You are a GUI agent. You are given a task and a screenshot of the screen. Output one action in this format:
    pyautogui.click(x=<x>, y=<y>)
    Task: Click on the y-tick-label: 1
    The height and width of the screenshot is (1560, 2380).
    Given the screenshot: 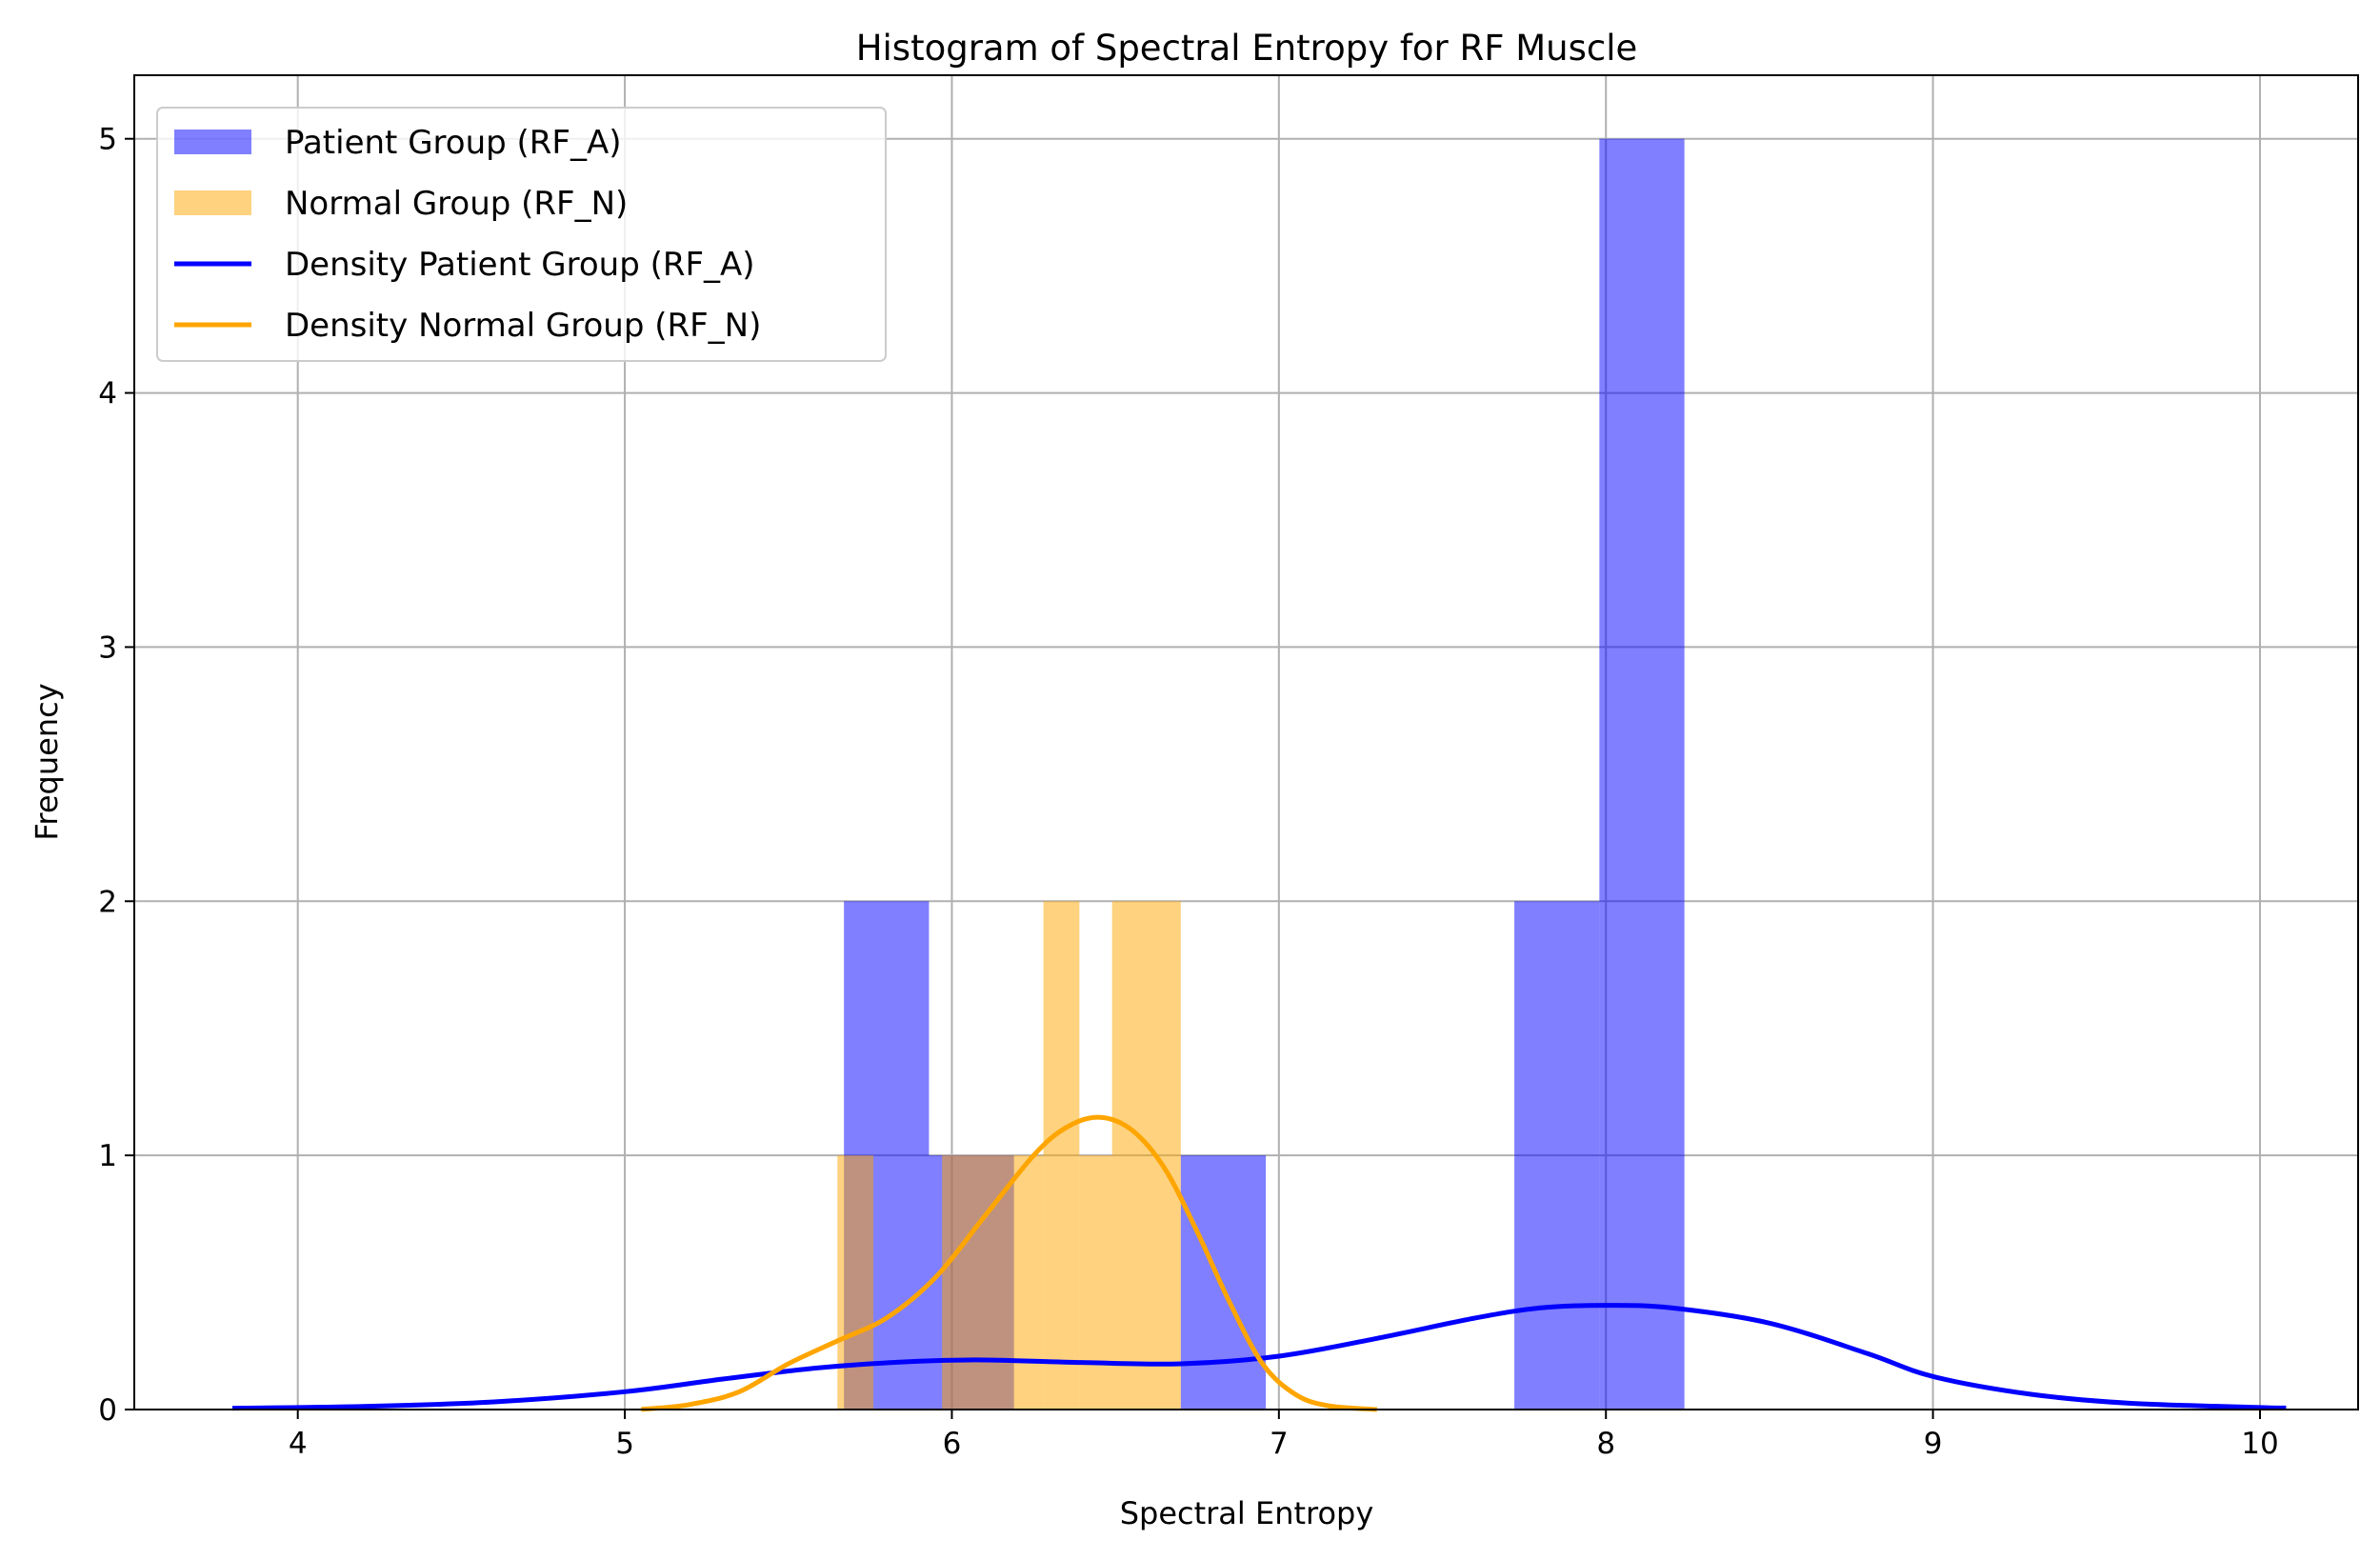 What is the action you would take?
    pyautogui.click(x=107, y=1156)
    